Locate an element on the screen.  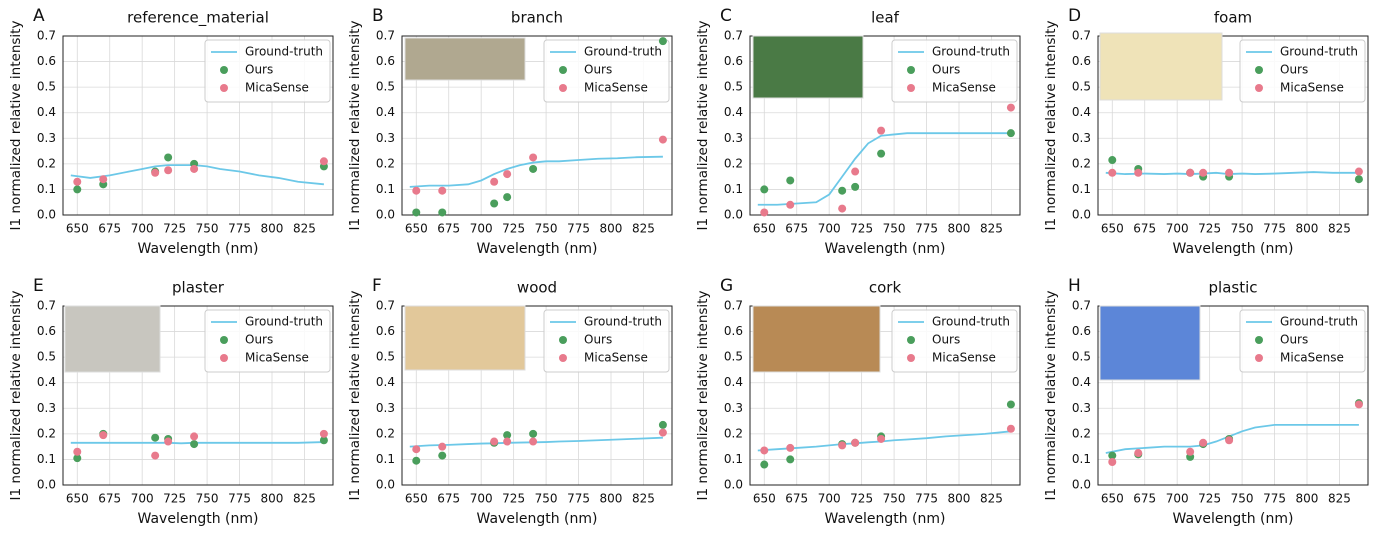
y-tick-label: 0.7 is located at coordinates (46, 306).